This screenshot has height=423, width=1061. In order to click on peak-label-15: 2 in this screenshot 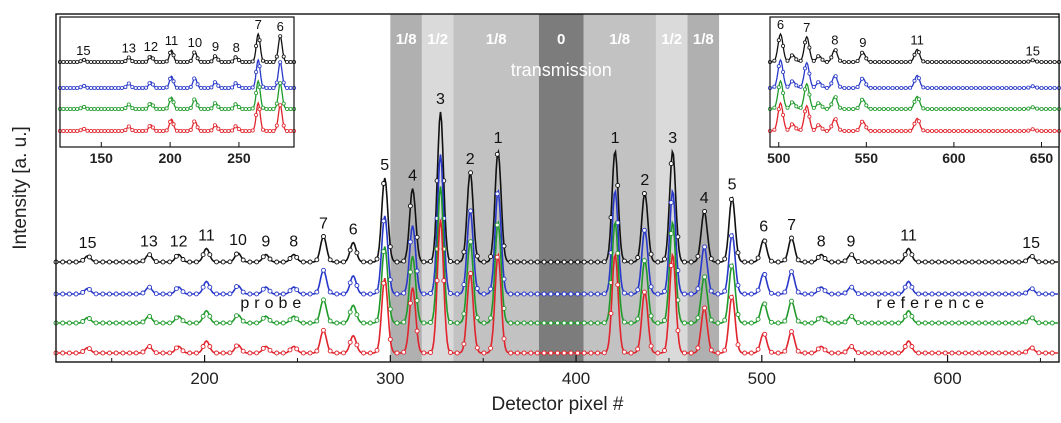, I will do `click(644, 180)`.